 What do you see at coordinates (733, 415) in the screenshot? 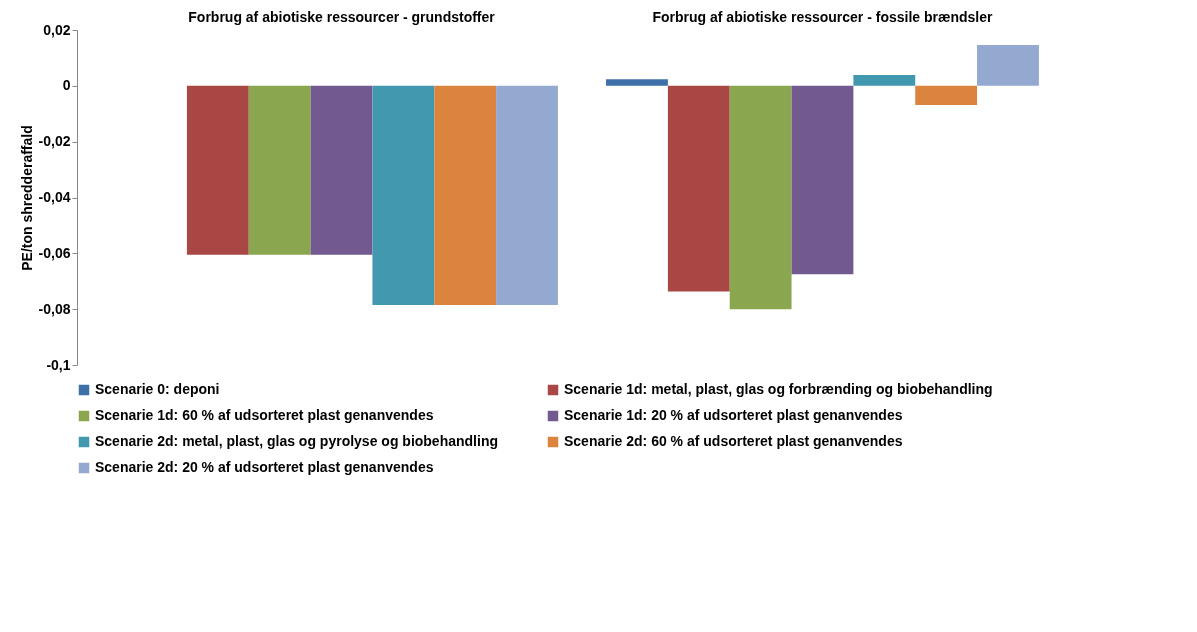
I see `legend-label: Scenarie 1d: 20 % af udsorteret plast genanvendes` at bounding box center [733, 415].